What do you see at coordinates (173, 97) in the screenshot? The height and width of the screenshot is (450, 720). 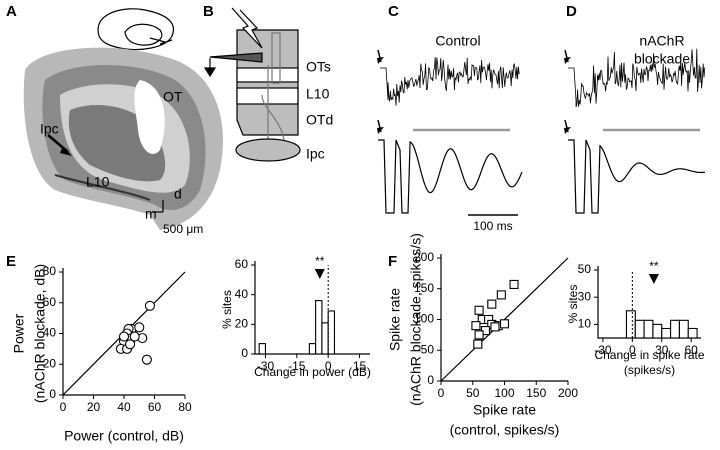 I see `region-label: OT` at bounding box center [173, 97].